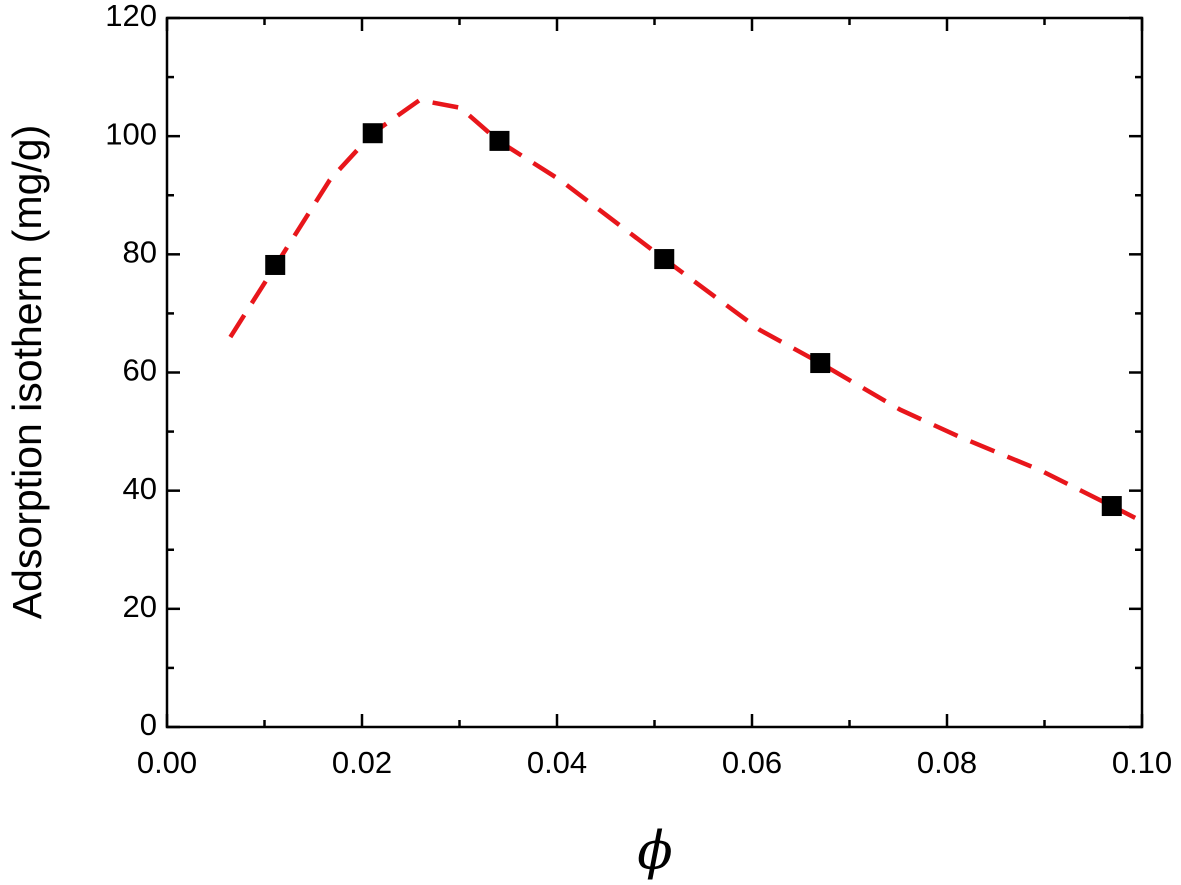 Image resolution: width=1181 pixels, height=885 pixels. What do you see at coordinates (947, 762) in the screenshot?
I see `x-tick-label: 0.08` at bounding box center [947, 762].